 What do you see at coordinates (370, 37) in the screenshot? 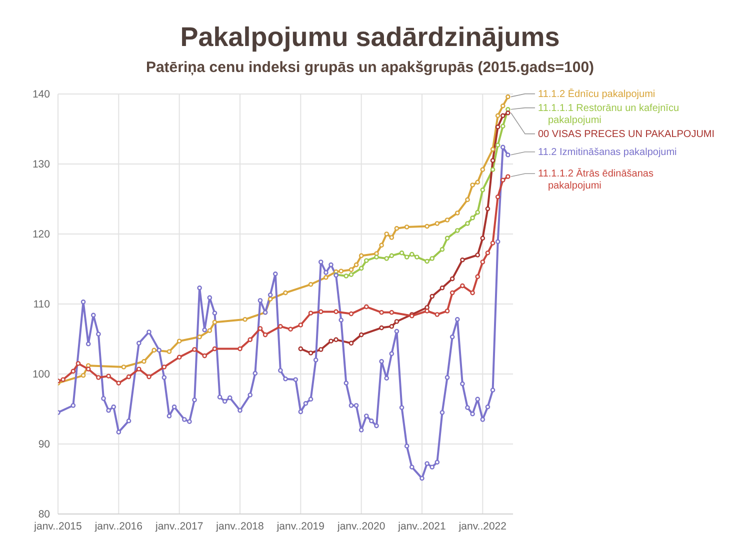
I see `chart-title: Pakalpojumu sadārdzinājums` at bounding box center [370, 37].